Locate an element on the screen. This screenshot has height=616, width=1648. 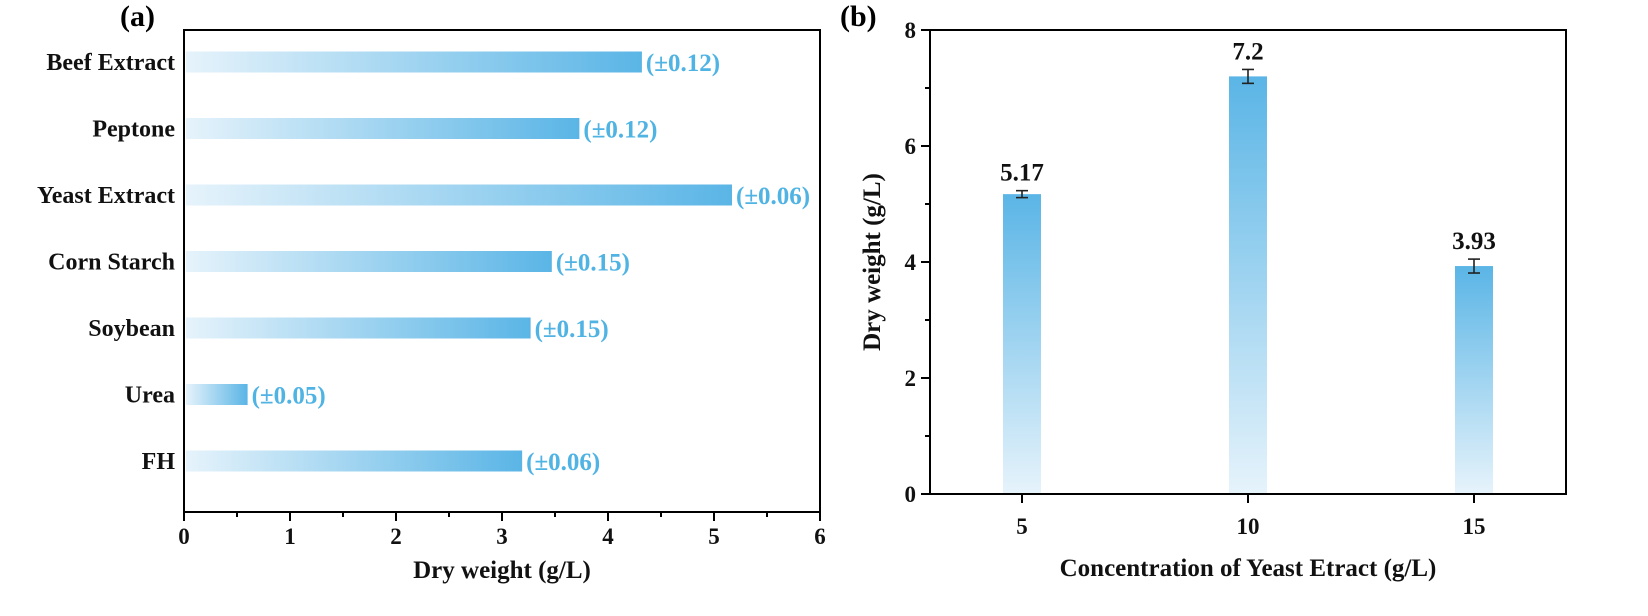
panel-a-category-label: Urea is located at coordinates (150, 396).